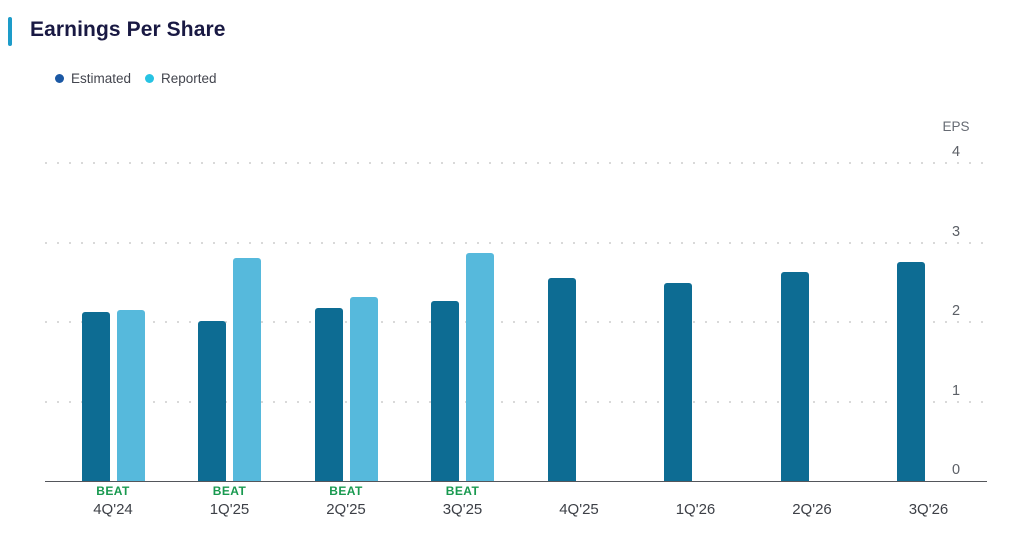  I want to click on page-title: Earnings Per Share, so click(128, 29).